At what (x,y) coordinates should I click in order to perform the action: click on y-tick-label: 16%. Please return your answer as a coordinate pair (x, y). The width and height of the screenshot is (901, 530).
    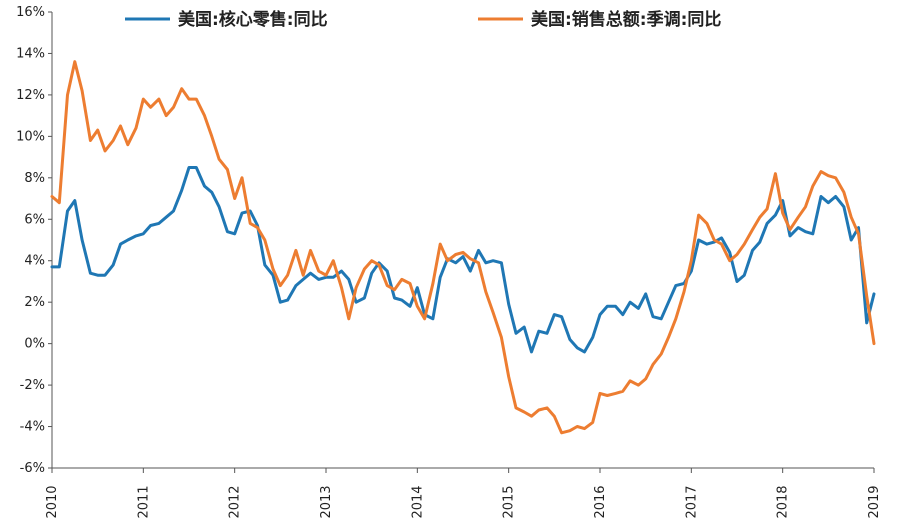
    Looking at the image, I should click on (30, 12).